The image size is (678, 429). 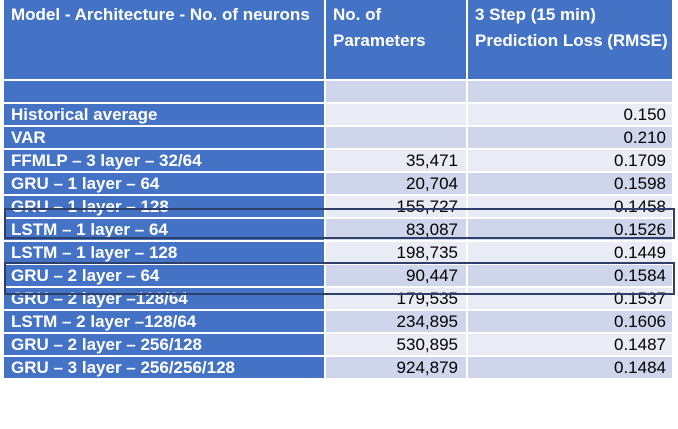 What do you see at coordinates (165, 368) in the screenshot?
I see `model-cell: GRU – 3 layer – 256/256/128` at bounding box center [165, 368].